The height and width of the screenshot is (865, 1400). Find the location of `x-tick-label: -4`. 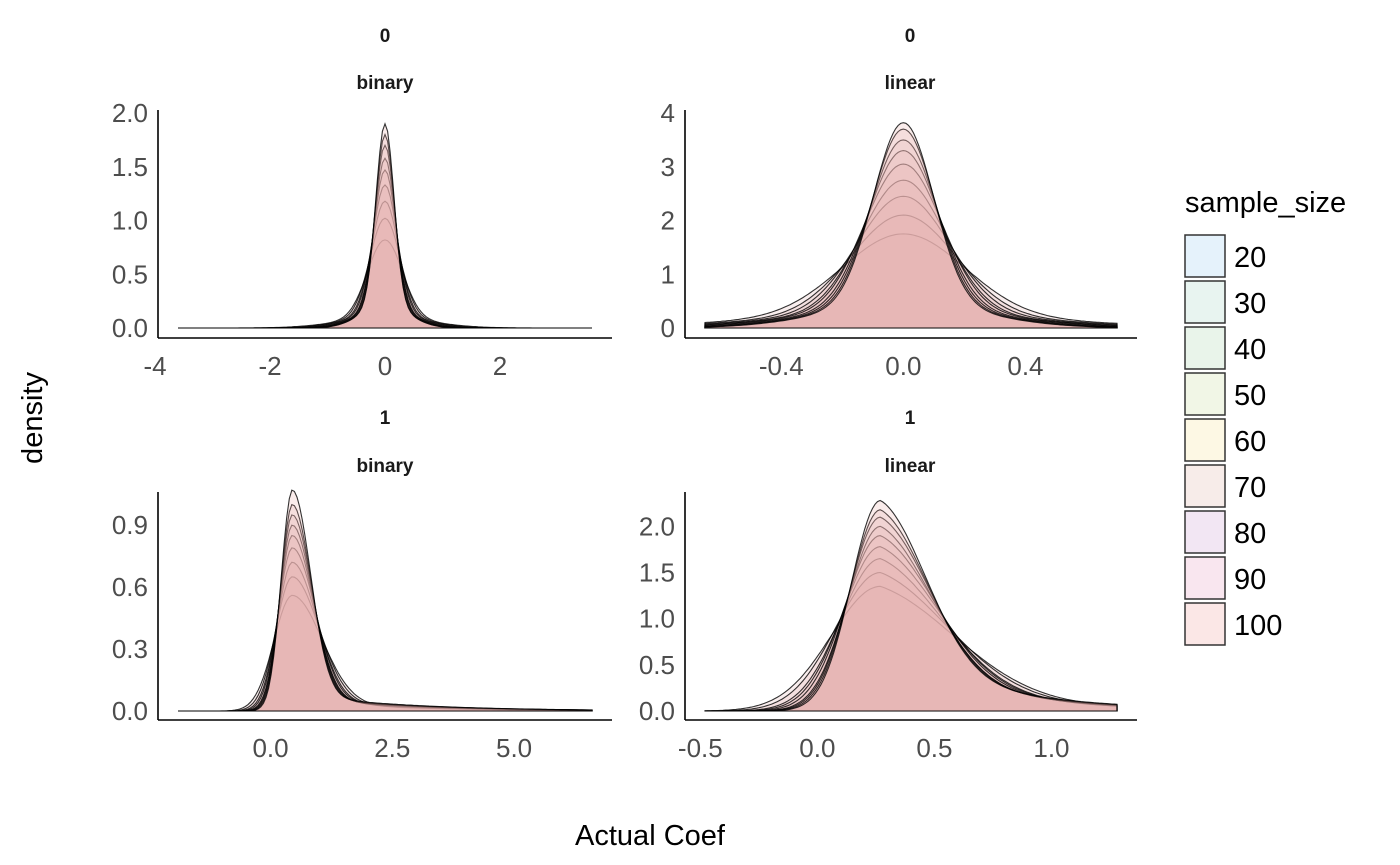

x-tick-label: -4 is located at coordinates (154, 366).